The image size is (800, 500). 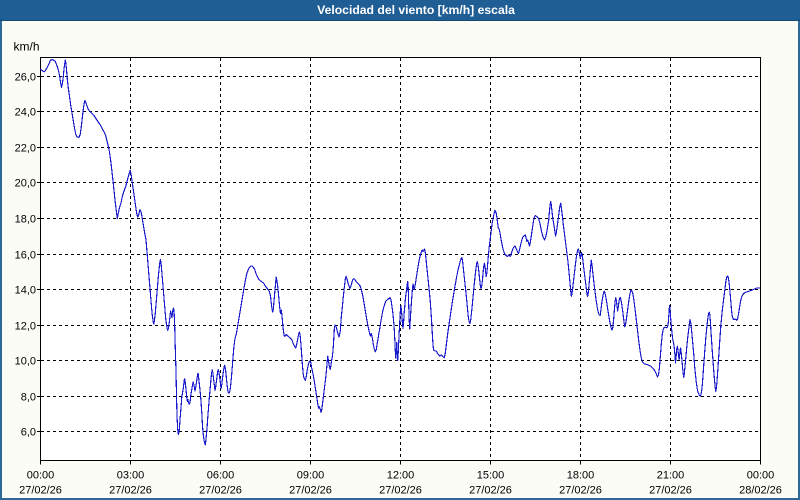 What do you see at coordinates (25, 362) in the screenshot?
I see `svg-text: 10,0` at bounding box center [25, 362].